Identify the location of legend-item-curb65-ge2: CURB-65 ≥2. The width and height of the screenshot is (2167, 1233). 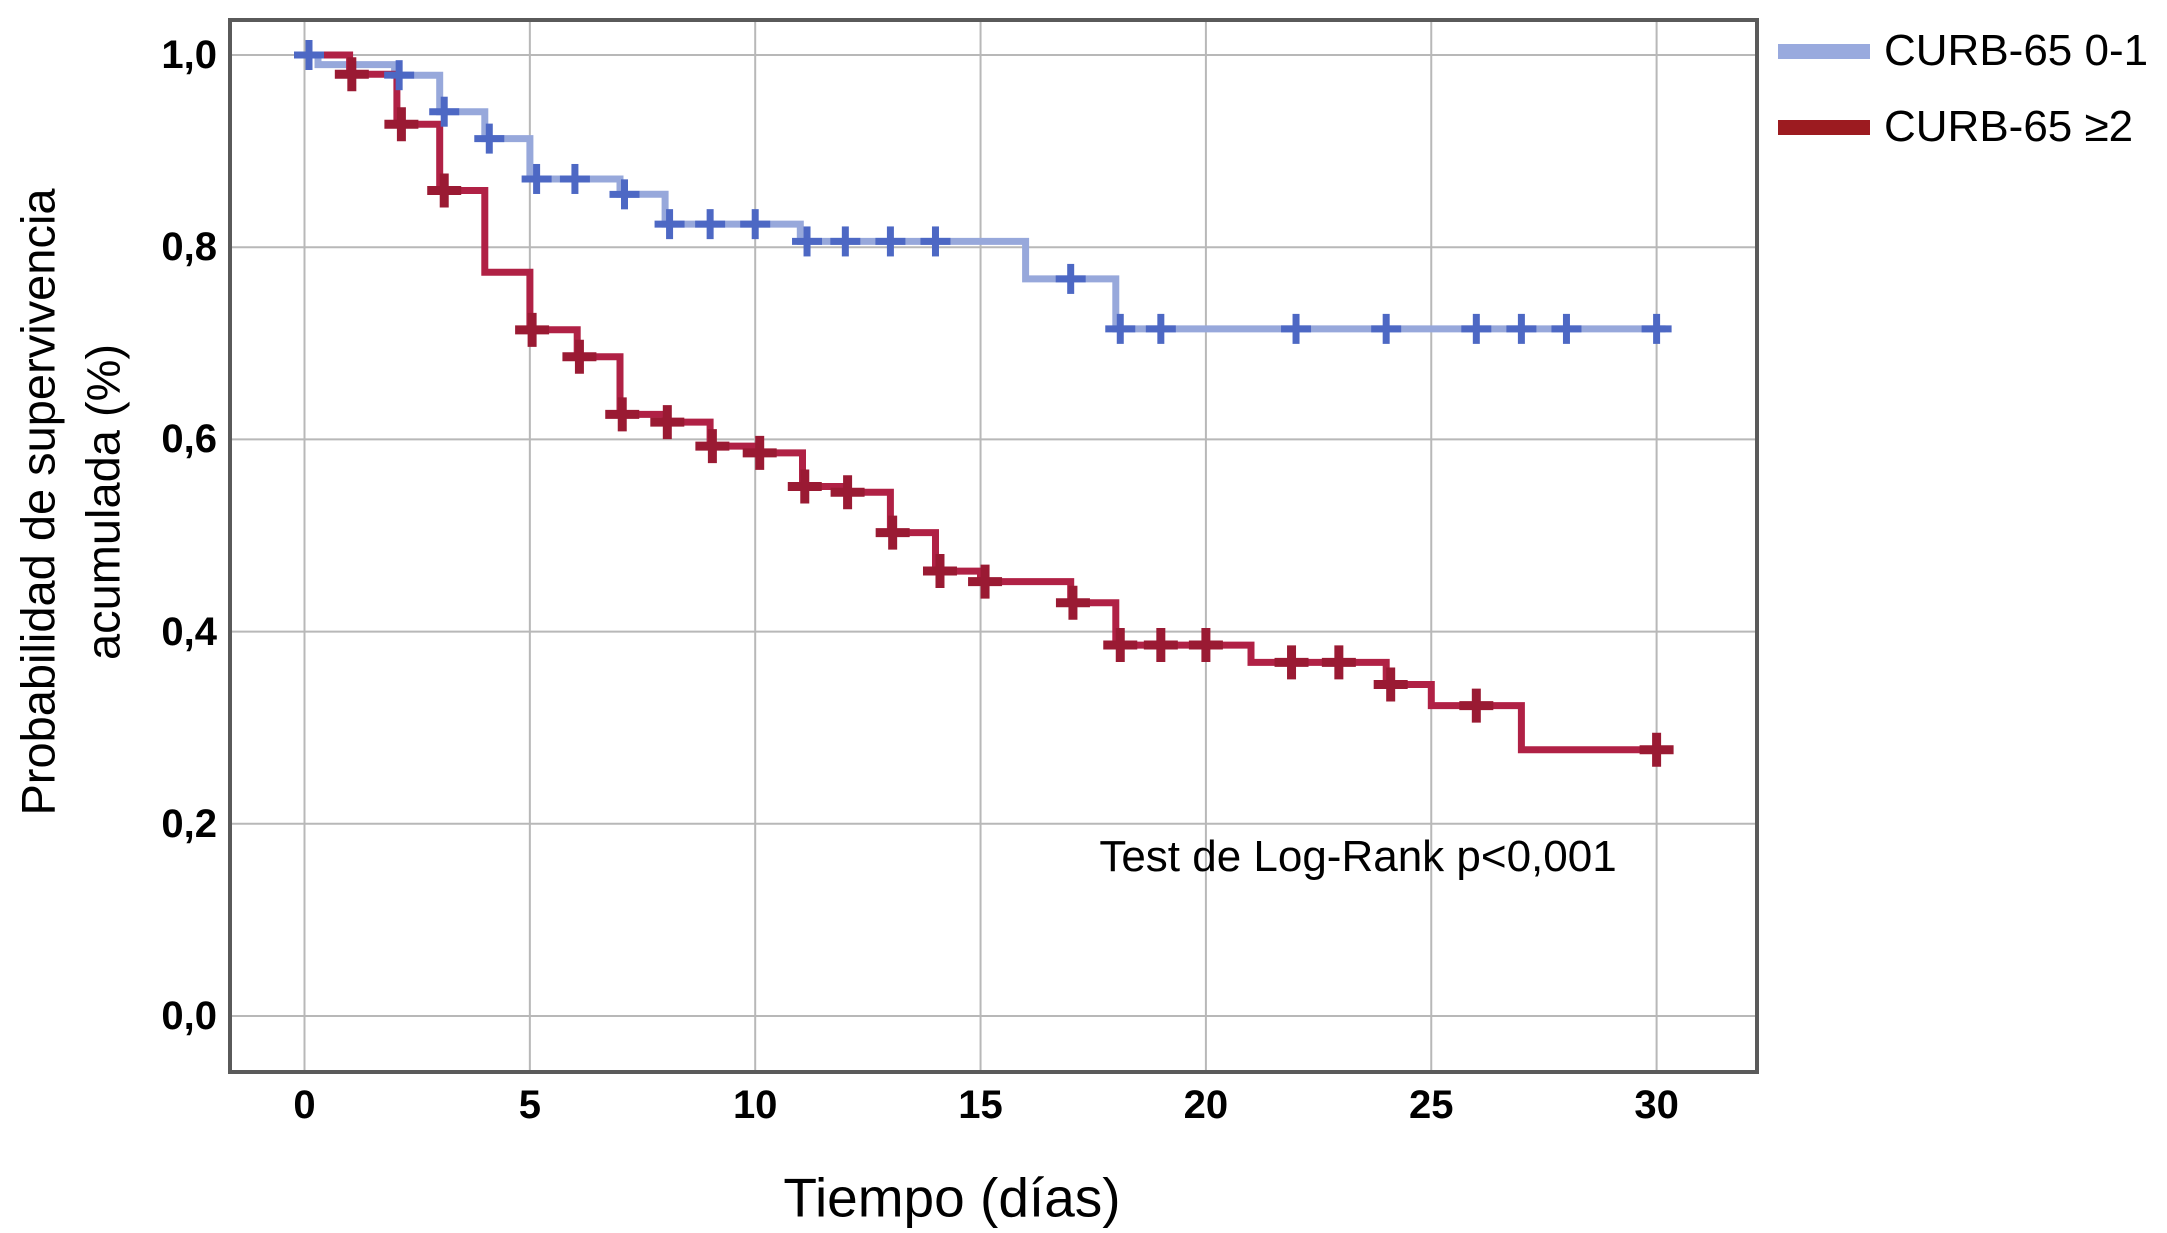
(1955, 127).